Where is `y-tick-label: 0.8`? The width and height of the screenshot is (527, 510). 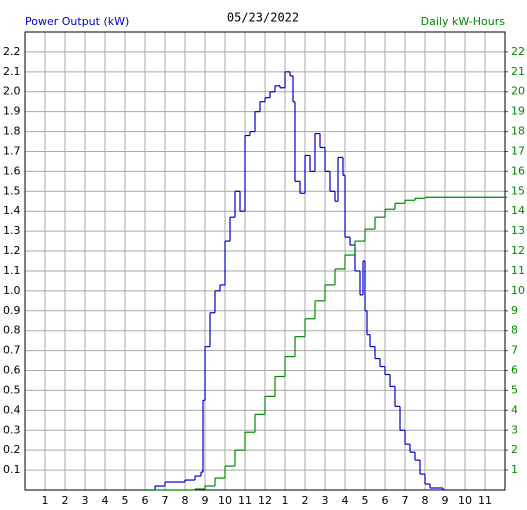 y-tick-label: 0.8 is located at coordinates (12, 330).